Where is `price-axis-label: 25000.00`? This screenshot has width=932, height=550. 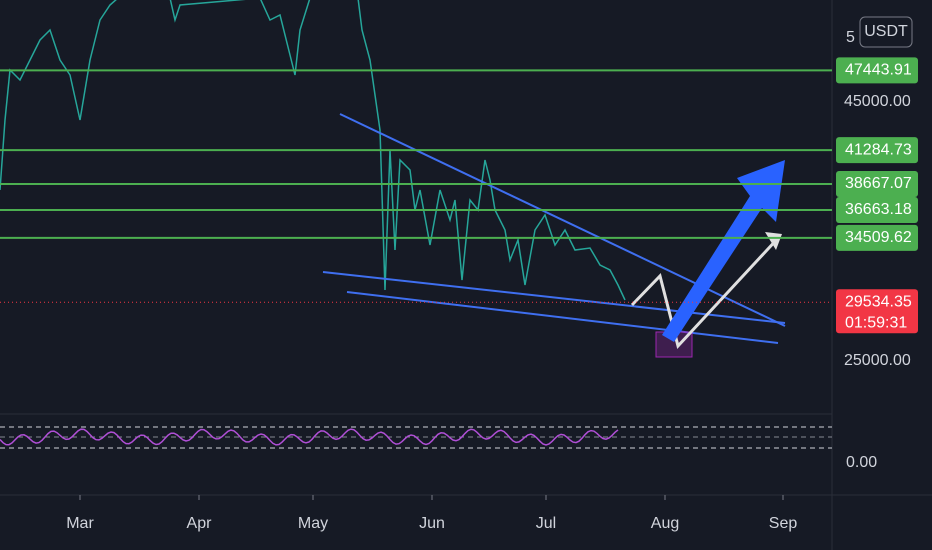 price-axis-label: 25000.00 is located at coordinates (877, 360).